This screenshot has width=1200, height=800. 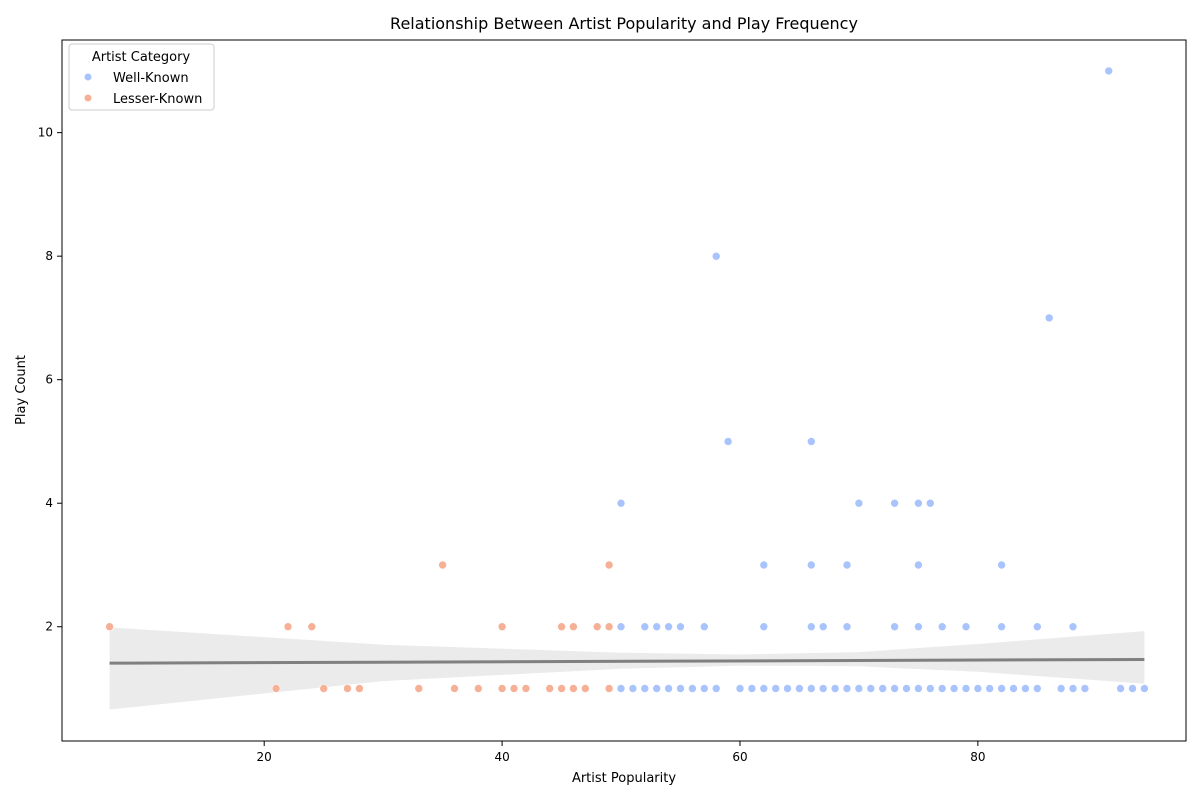 I want to click on x-tick-label: 20, so click(x=264, y=757).